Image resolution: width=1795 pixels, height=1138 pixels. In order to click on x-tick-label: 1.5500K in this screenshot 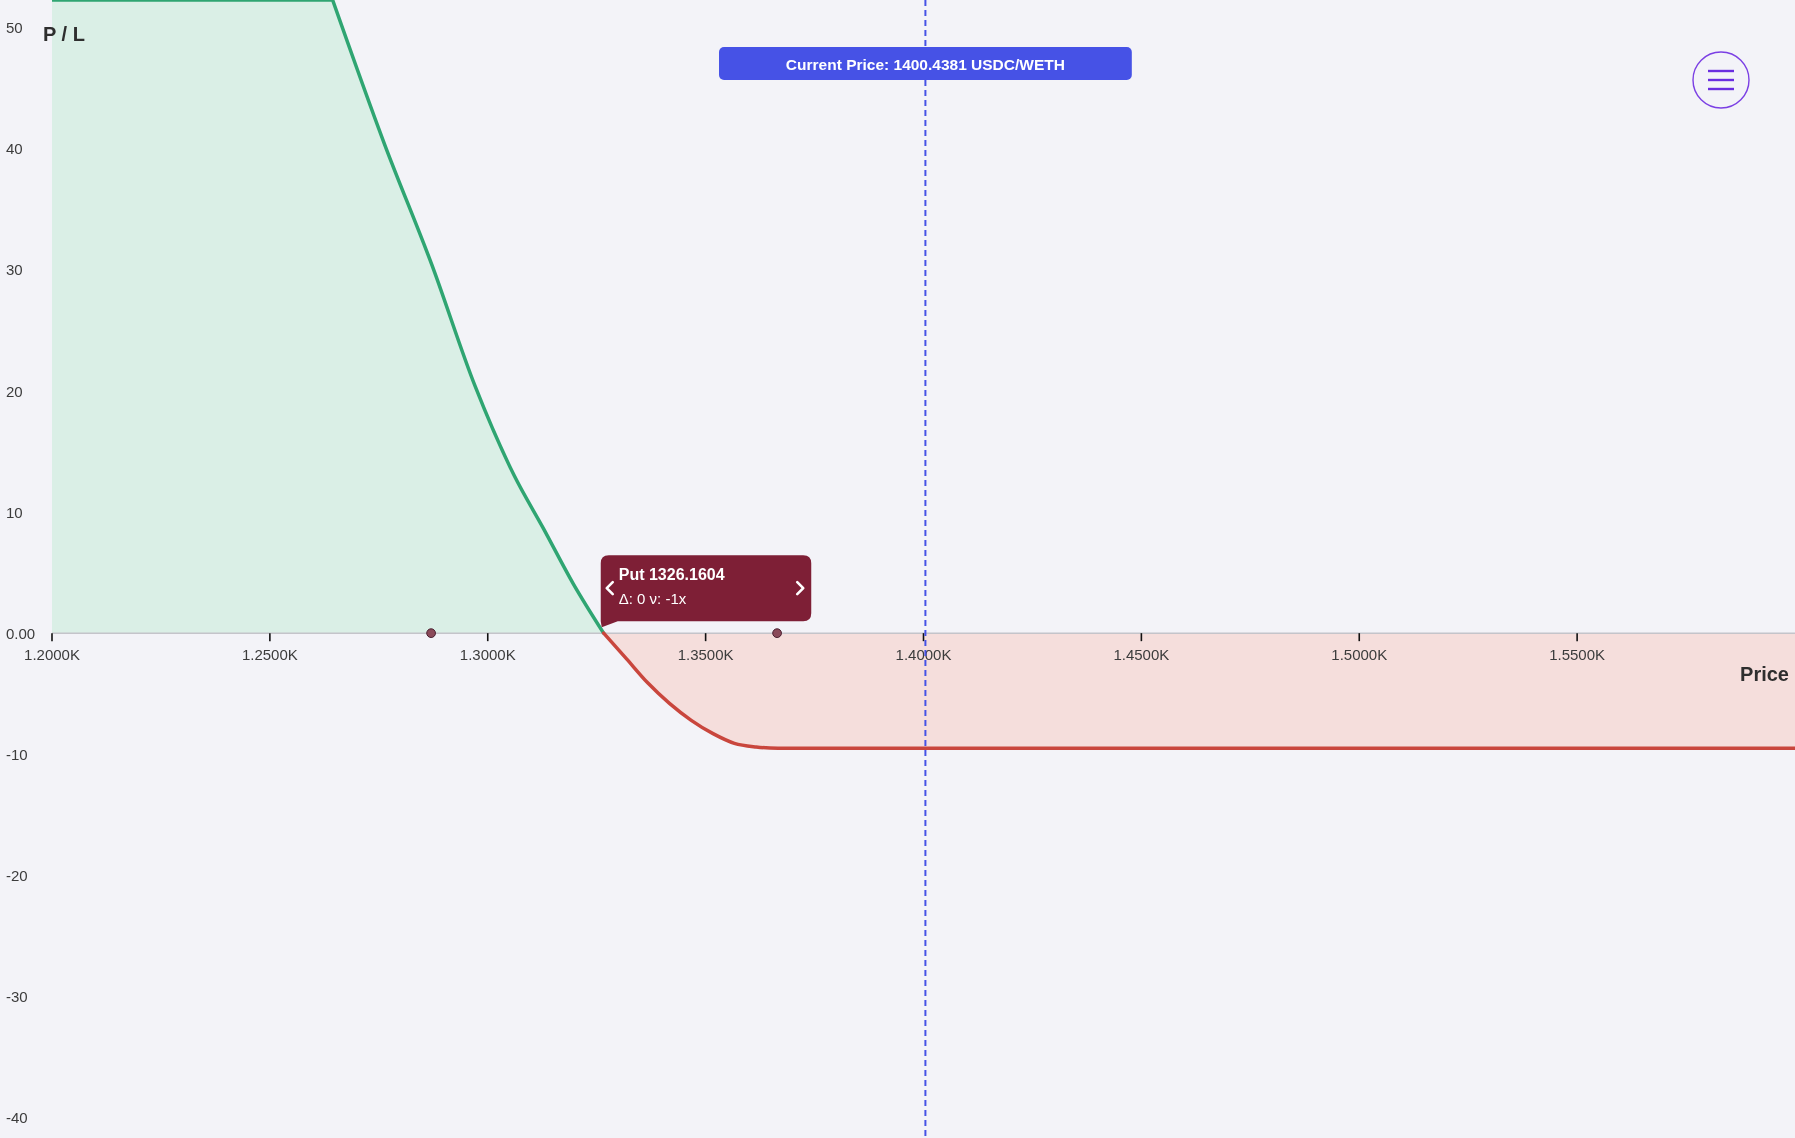, I will do `click(1577, 654)`.